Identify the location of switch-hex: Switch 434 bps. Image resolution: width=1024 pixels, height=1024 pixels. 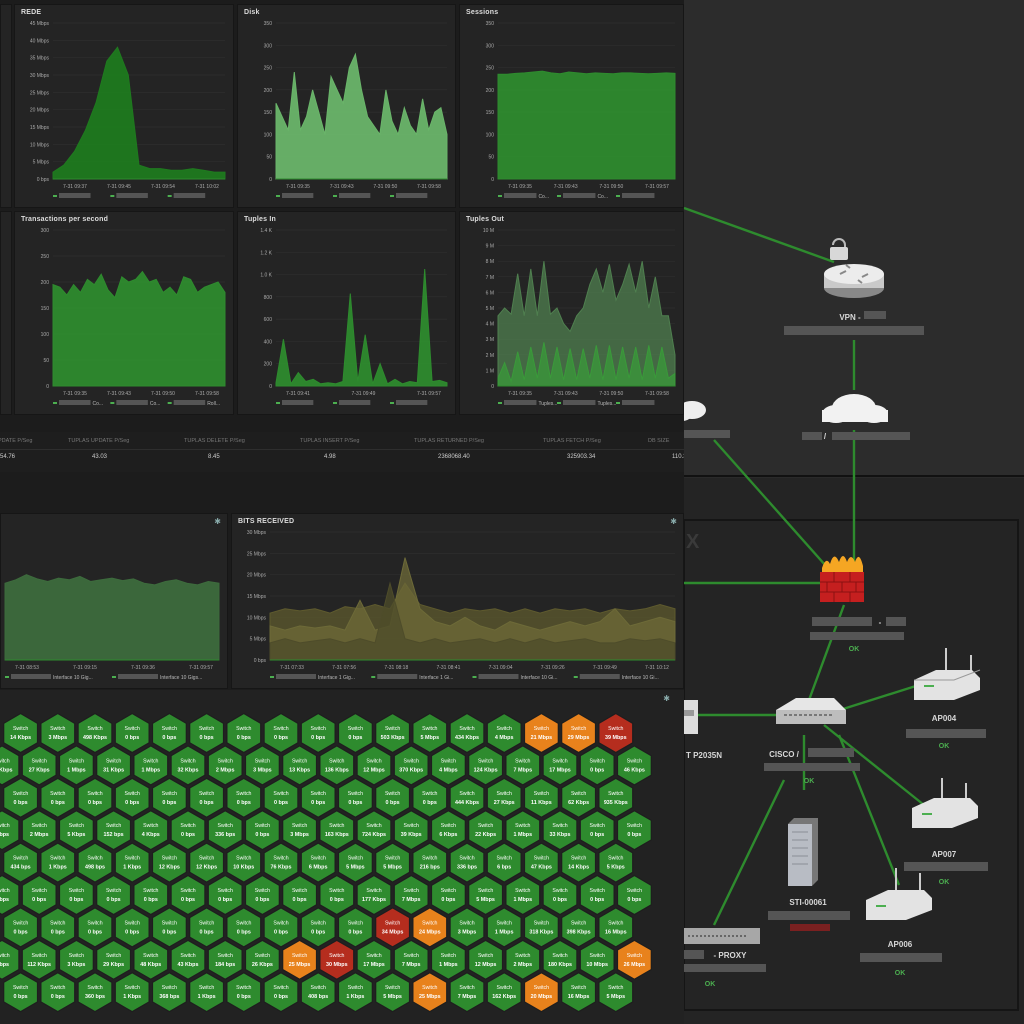
(21, 862).